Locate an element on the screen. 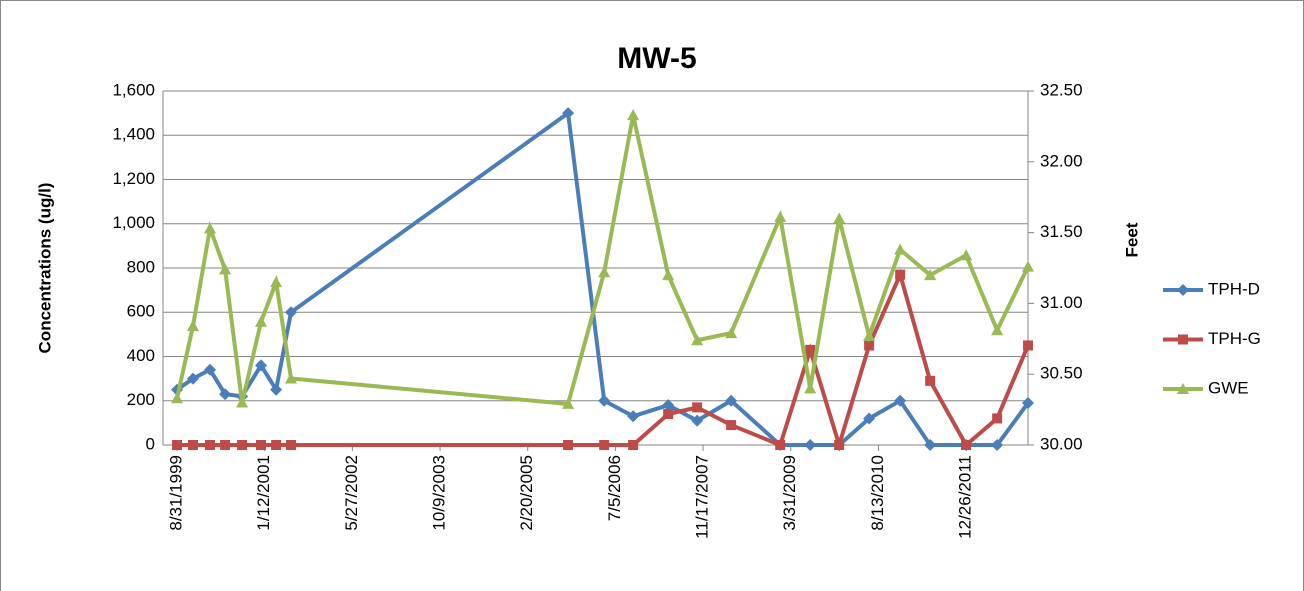 The image size is (1304, 591). chart-title: MW-5 is located at coordinates (656, 58).